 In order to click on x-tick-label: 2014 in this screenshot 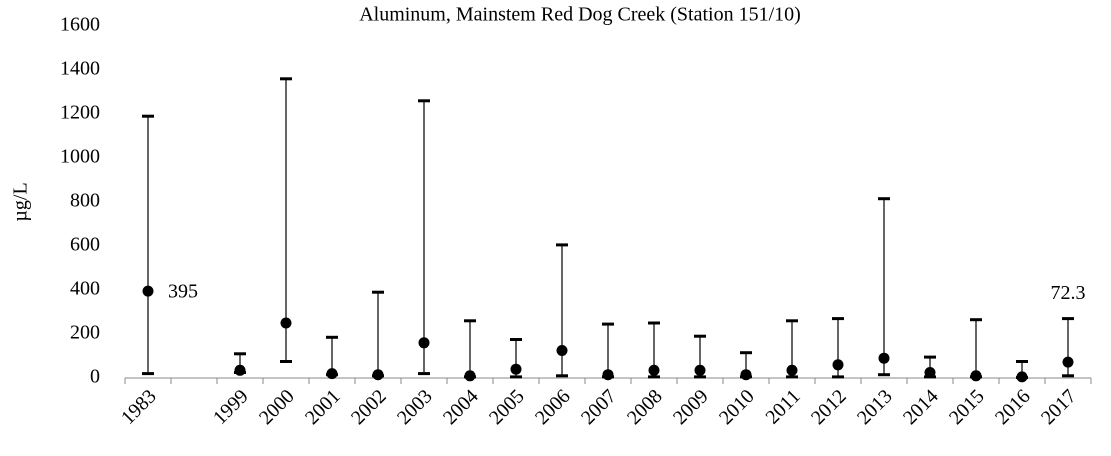, I will do `click(921, 407)`.